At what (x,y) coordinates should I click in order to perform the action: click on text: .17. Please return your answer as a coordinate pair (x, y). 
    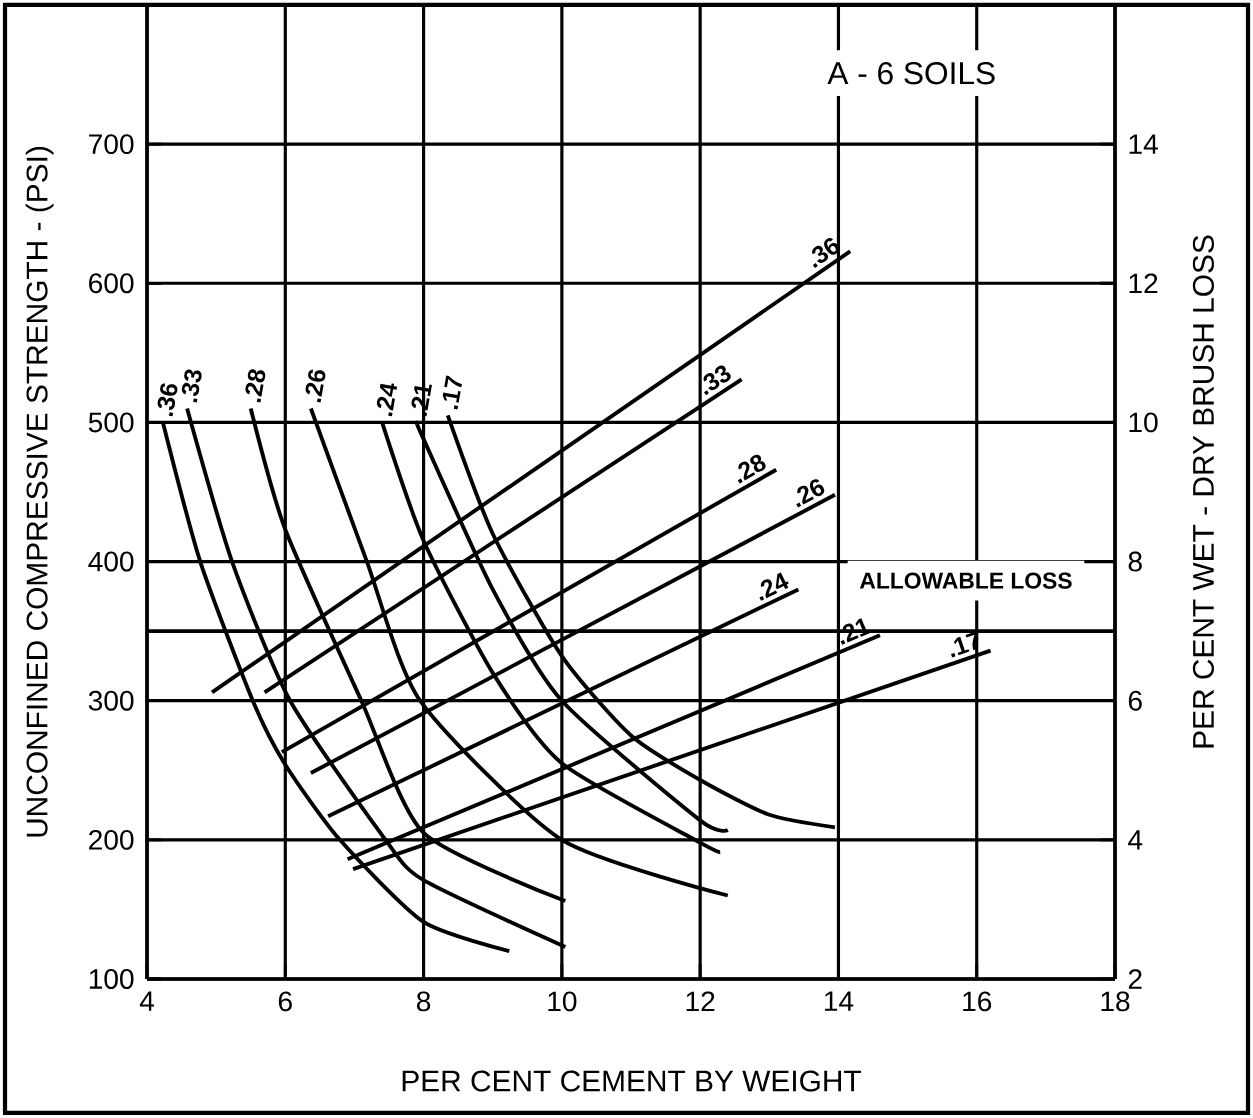
    Looking at the image, I should click on (452, 392).